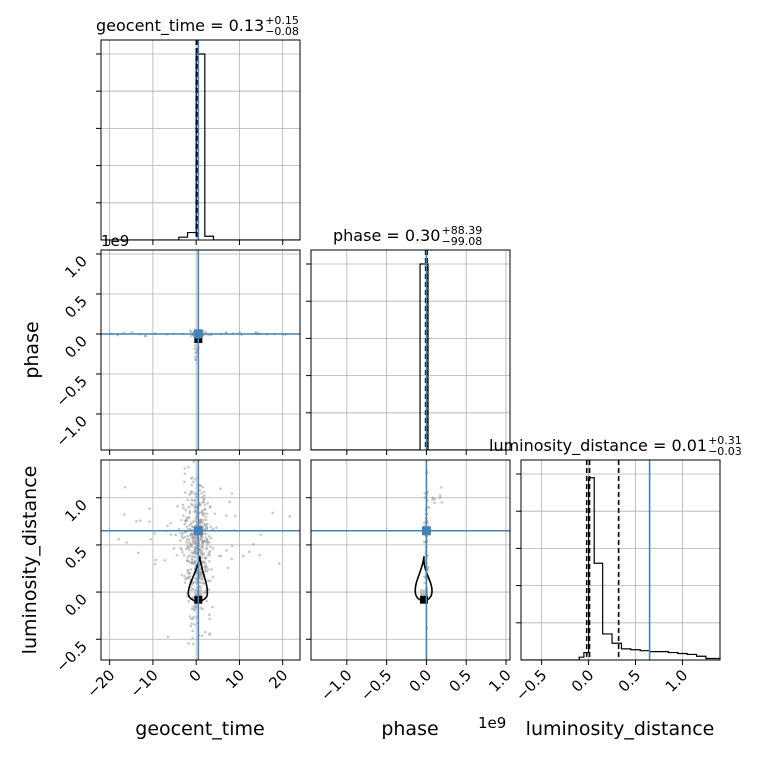 This screenshot has width=760, height=760. I want to click on title-text: geocent_time = 0.13, so click(180, 26).